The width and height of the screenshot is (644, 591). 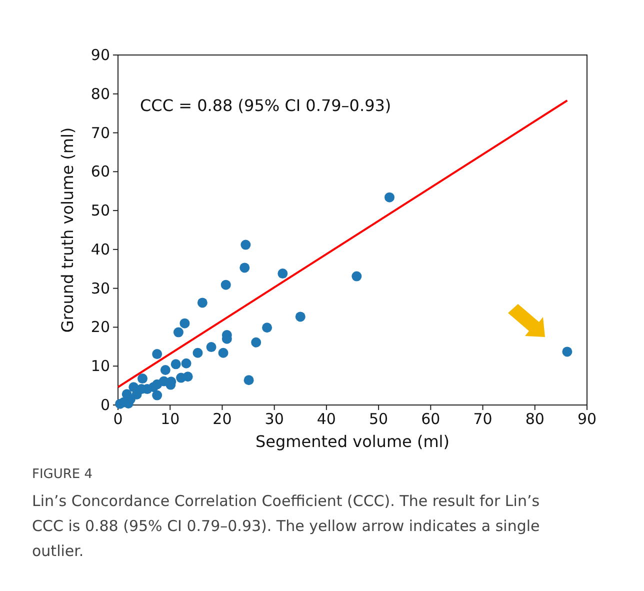 I want to click on y-tick-label: 30, so click(x=100, y=288).